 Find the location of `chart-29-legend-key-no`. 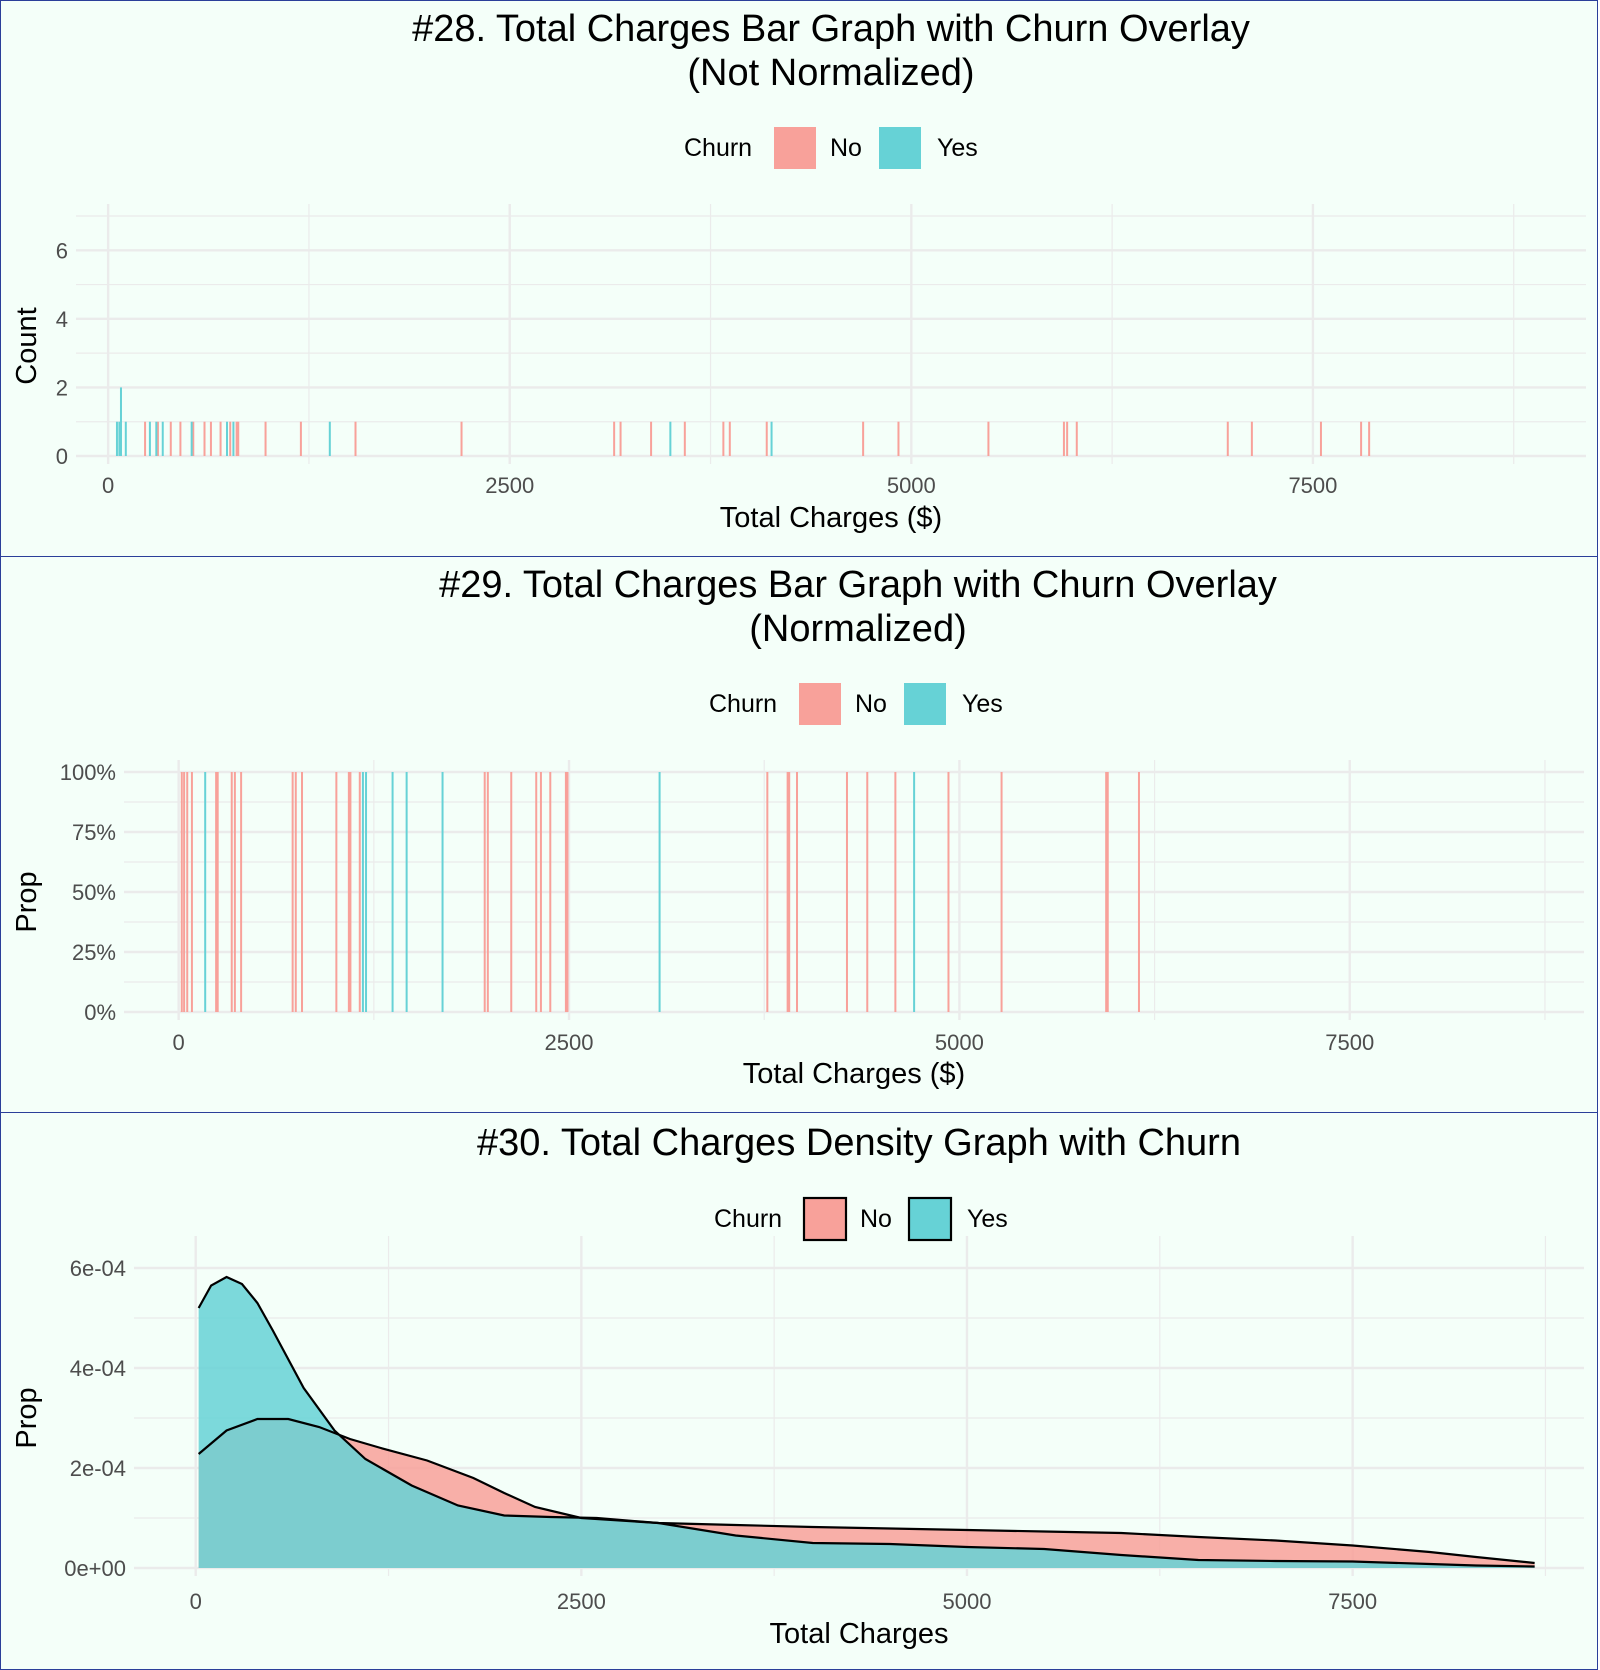

chart-29-legend-key-no is located at coordinates (820, 704).